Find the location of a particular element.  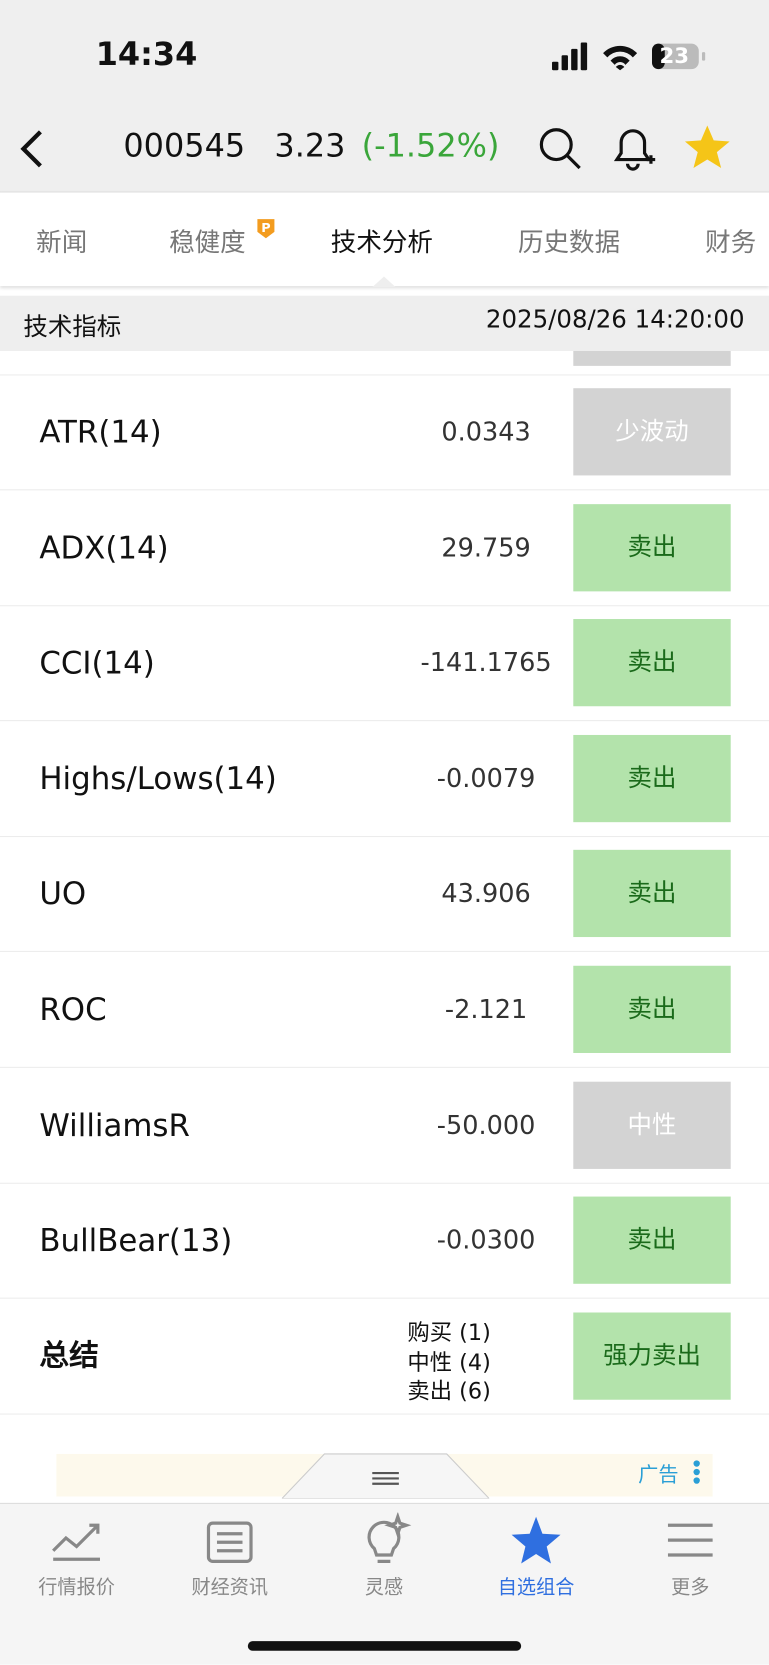

indicator-row: Highs/Lows(14) -0.0079 卖出 is located at coordinates (384, 779).